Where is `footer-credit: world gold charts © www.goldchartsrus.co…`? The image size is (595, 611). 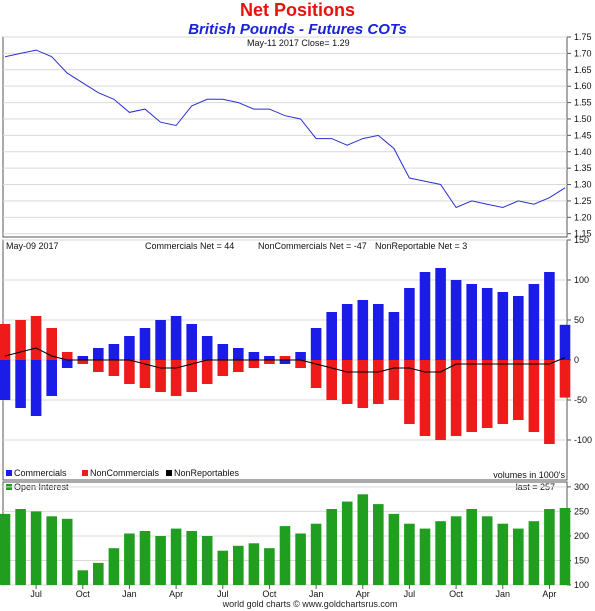
footer-credit: world gold charts © www.goldchartsrus.co… is located at coordinates (310, 604).